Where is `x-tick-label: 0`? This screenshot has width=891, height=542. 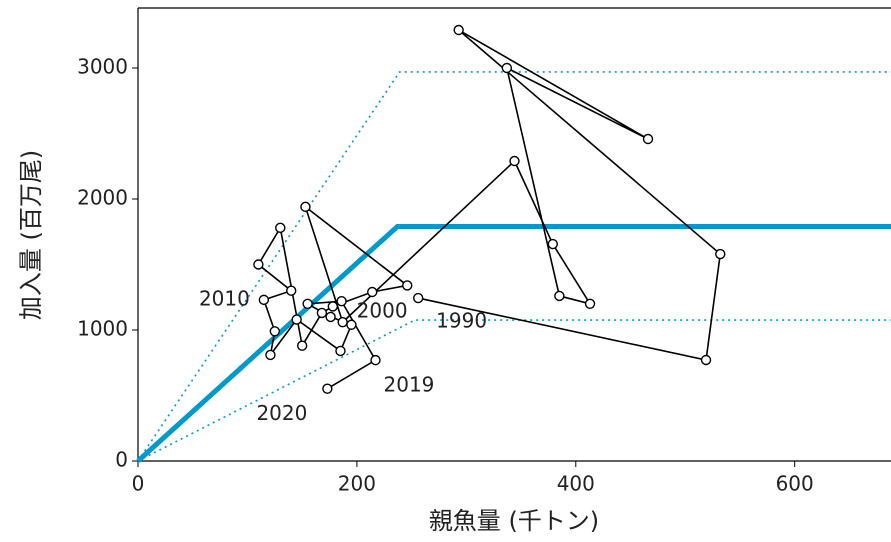 x-tick-label: 0 is located at coordinates (138, 484).